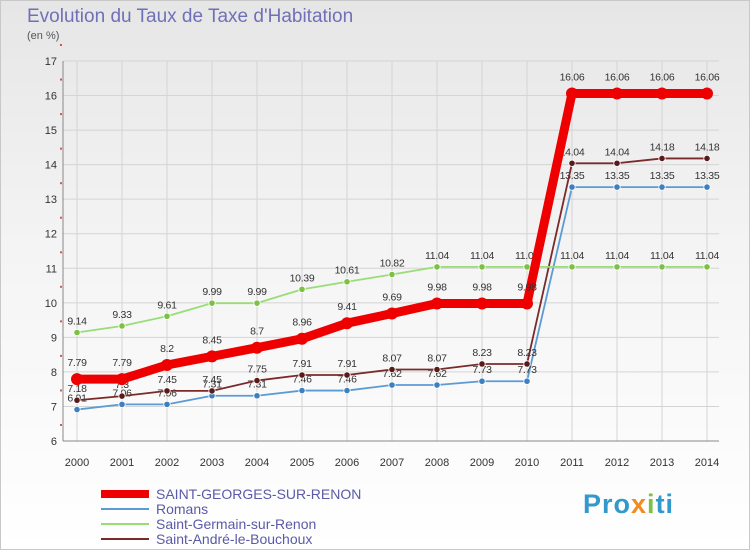 The height and width of the screenshot is (550, 750). Describe the element at coordinates (212, 380) in the screenshot. I see `data-label-saint-andre-le-bouchoux: 7.45` at that location.